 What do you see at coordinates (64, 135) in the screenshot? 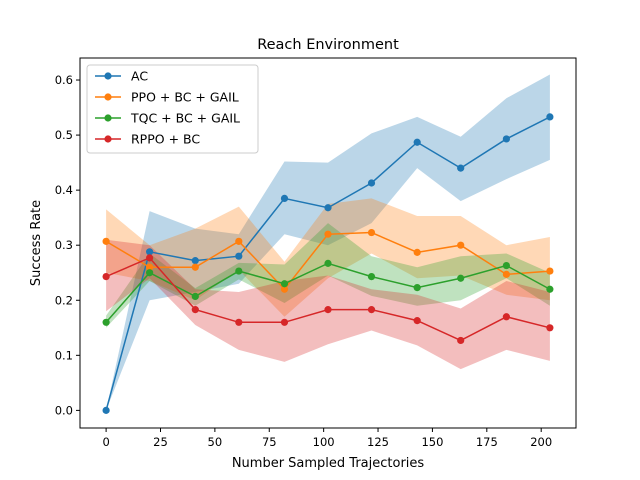
I see `y-tick-label: 0.5` at bounding box center [64, 135].